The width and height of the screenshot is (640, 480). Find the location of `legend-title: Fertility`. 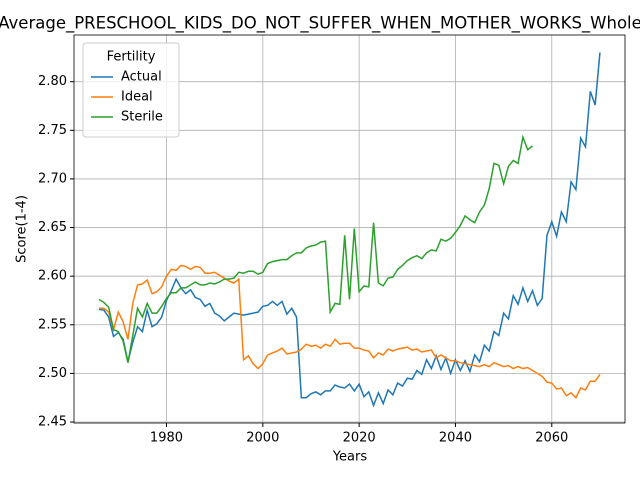

legend-title: Fertility is located at coordinates (131, 57).